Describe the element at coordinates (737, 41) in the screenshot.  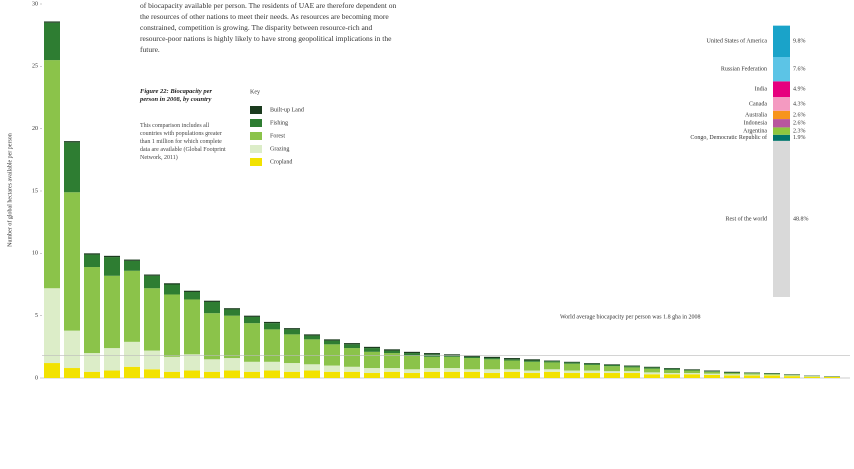
I see `share-name: United States of America` at that location.